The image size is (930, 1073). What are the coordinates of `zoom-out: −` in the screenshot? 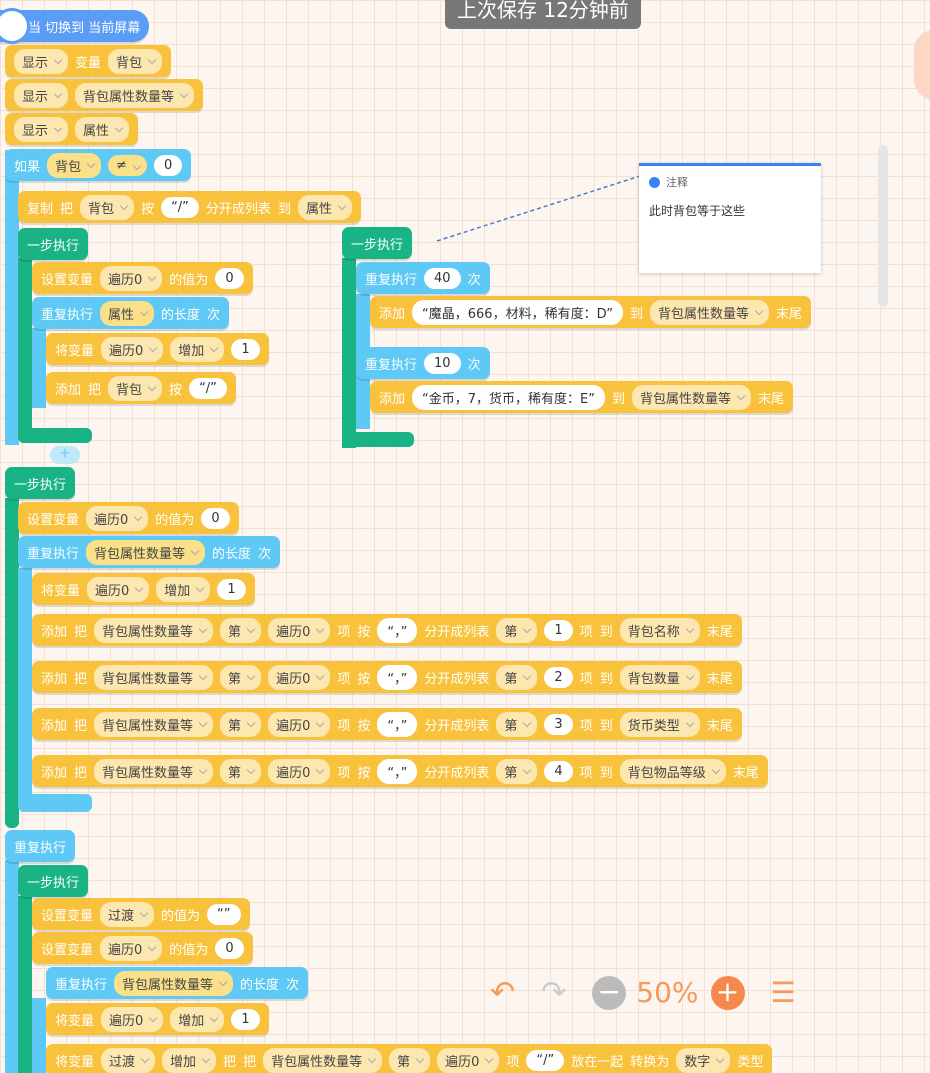 It's located at (609, 992).